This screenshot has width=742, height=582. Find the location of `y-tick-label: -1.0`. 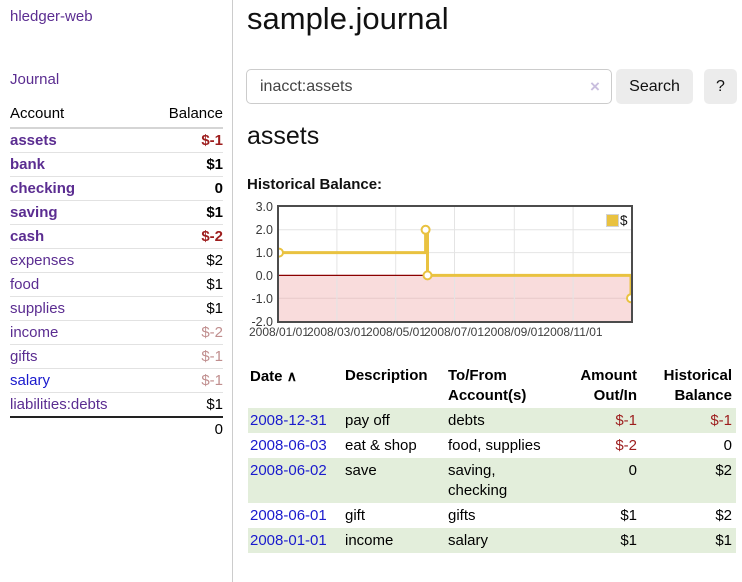

y-tick-label: -1.0 is located at coordinates (262, 299).